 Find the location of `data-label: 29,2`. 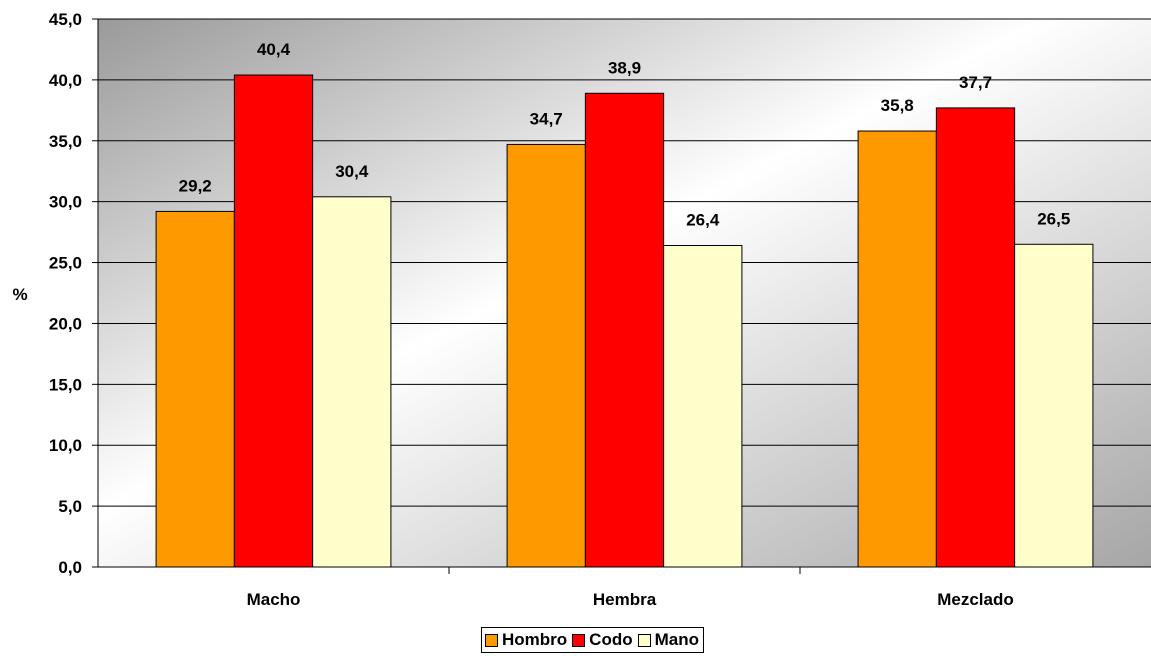

data-label: 29,2 is located at coordinates (195, 185).